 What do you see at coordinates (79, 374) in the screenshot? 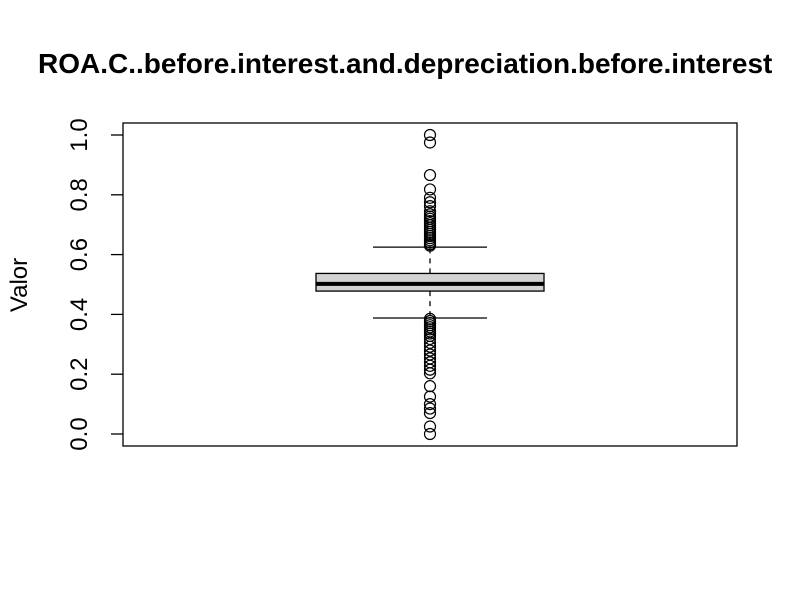
I see `y-tick-label: 0.2` at bounding box center [79, 374].